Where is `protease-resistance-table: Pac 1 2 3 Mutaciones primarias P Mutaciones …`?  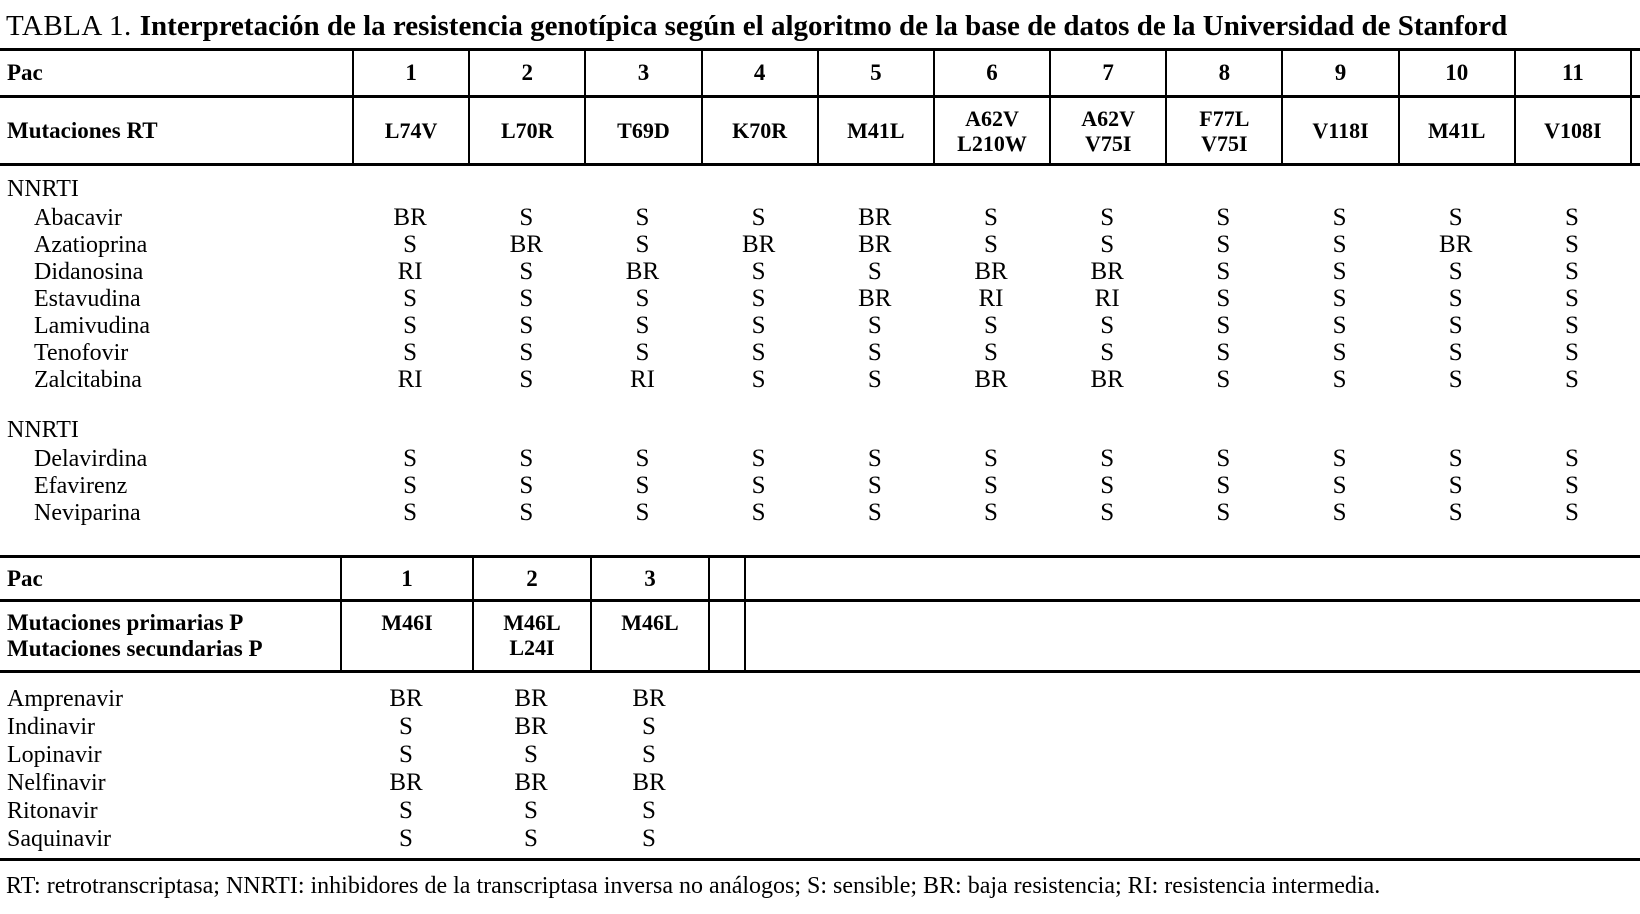 protease-resistance-table: Pac 1 2 3 Mutaciones primarias P Mutaciones … is located at coordinates (820, 614).